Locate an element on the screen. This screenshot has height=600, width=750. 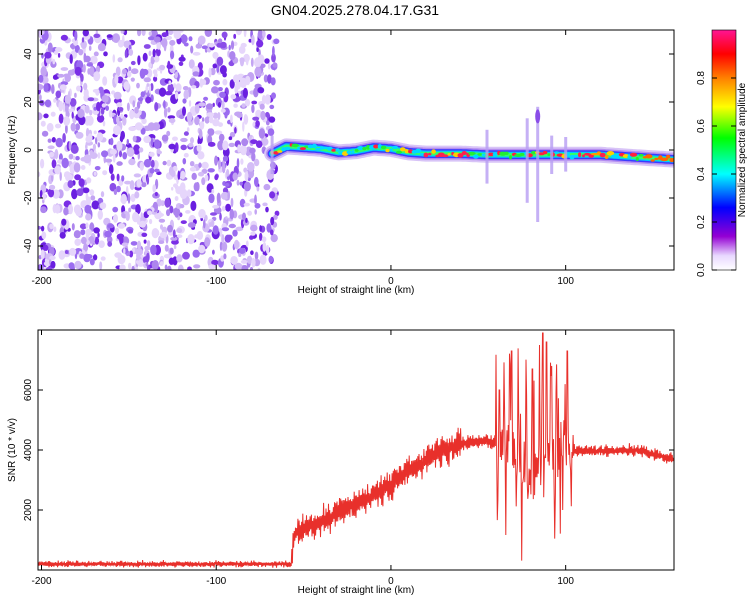
ridge-spread is located at coordinates (527, 160).